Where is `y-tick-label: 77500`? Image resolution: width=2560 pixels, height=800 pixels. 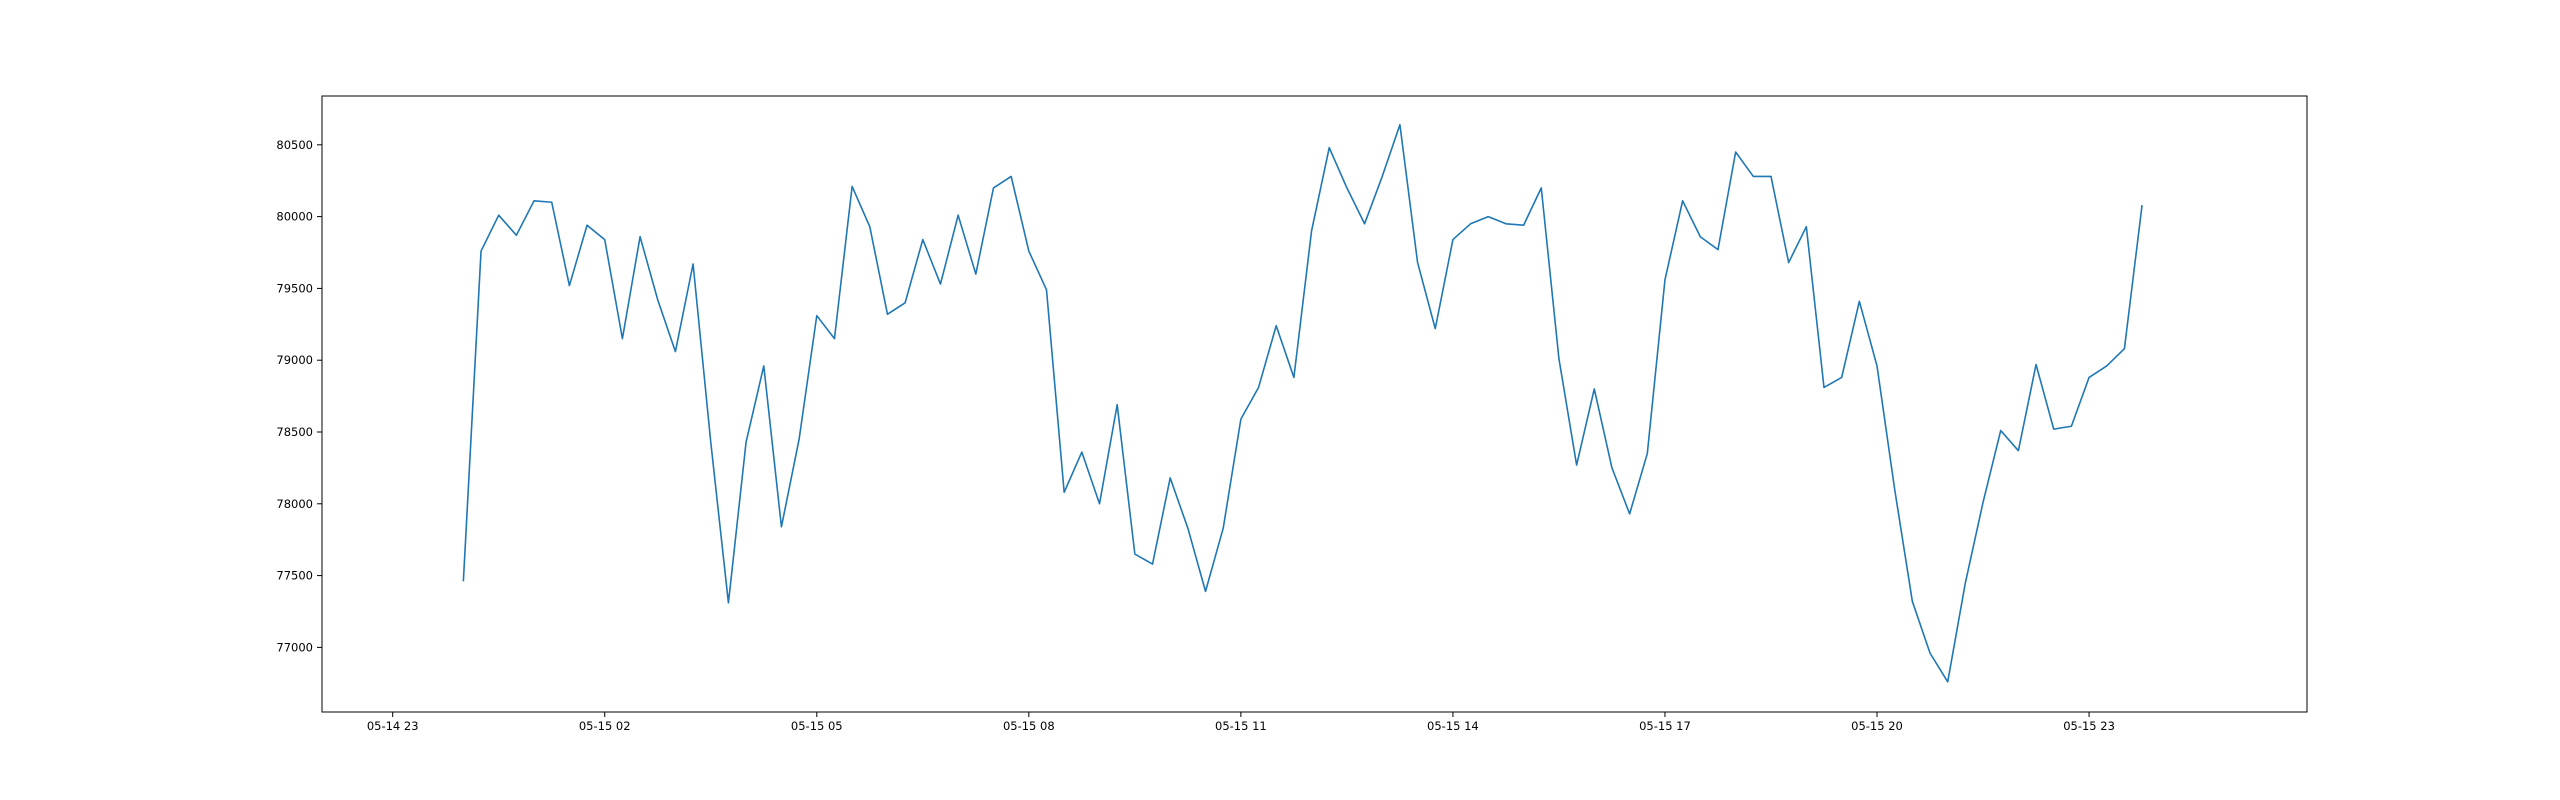
y-tick-label: 77500 is located at coordinates (294, 576).